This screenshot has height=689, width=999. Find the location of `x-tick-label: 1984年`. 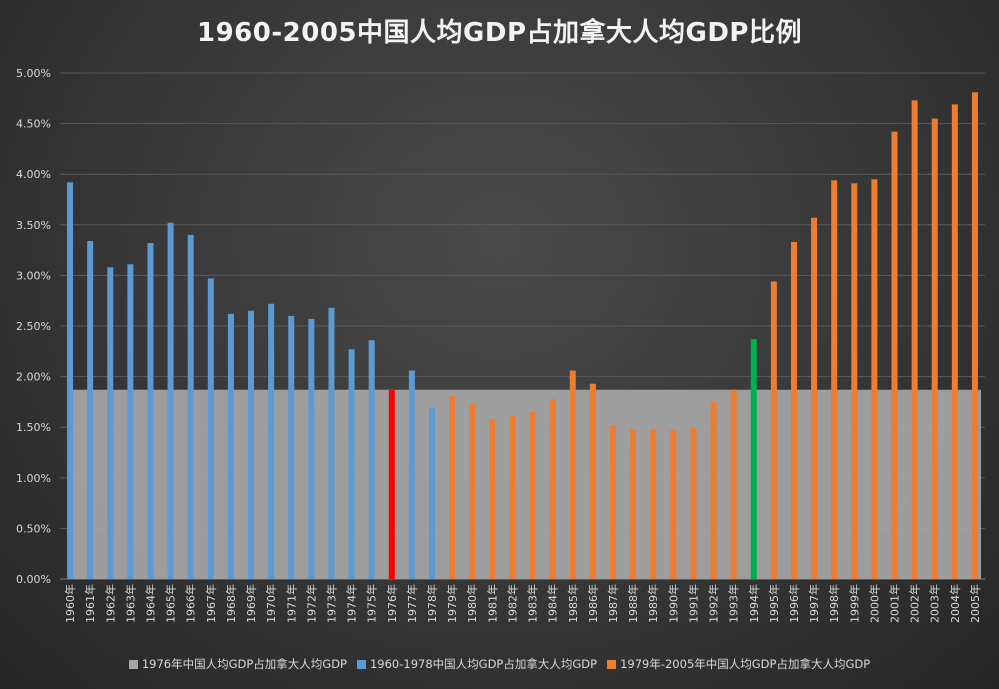

x-tick-label: 1984年 is located at coordinates (553, 603).